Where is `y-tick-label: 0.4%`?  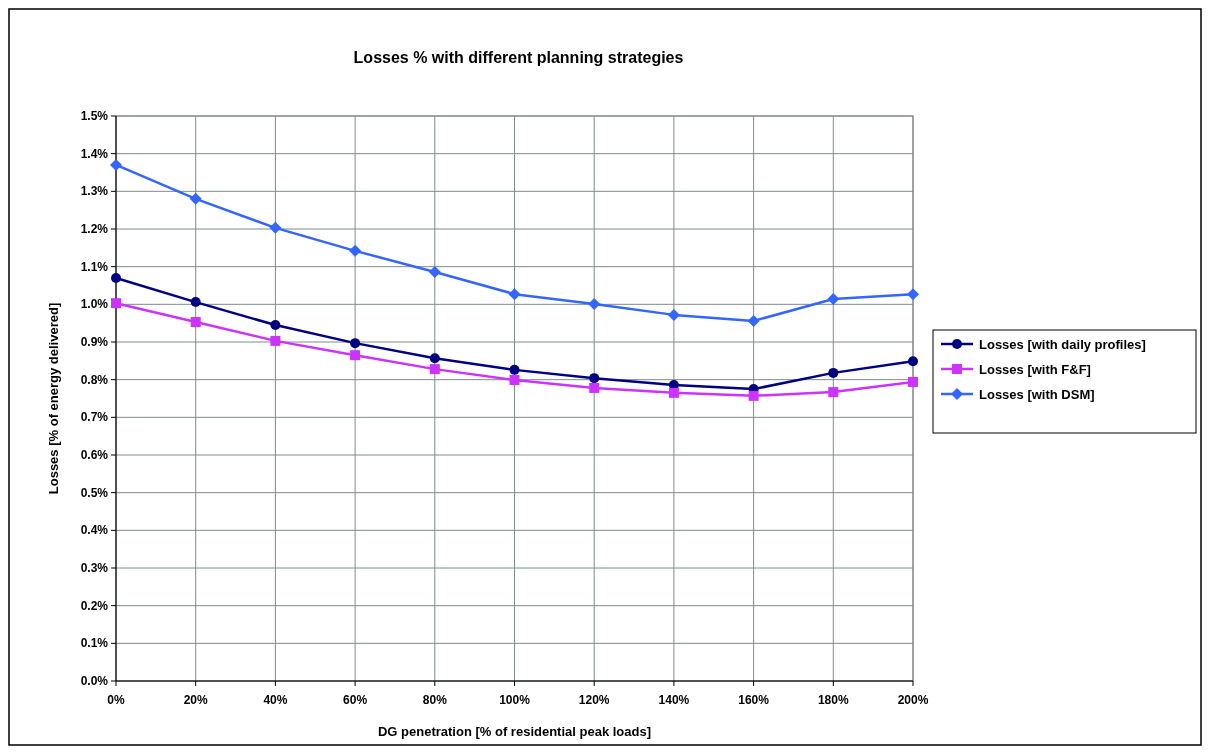
y-tick-label: 0.4% is located at coordinates (94, 530).